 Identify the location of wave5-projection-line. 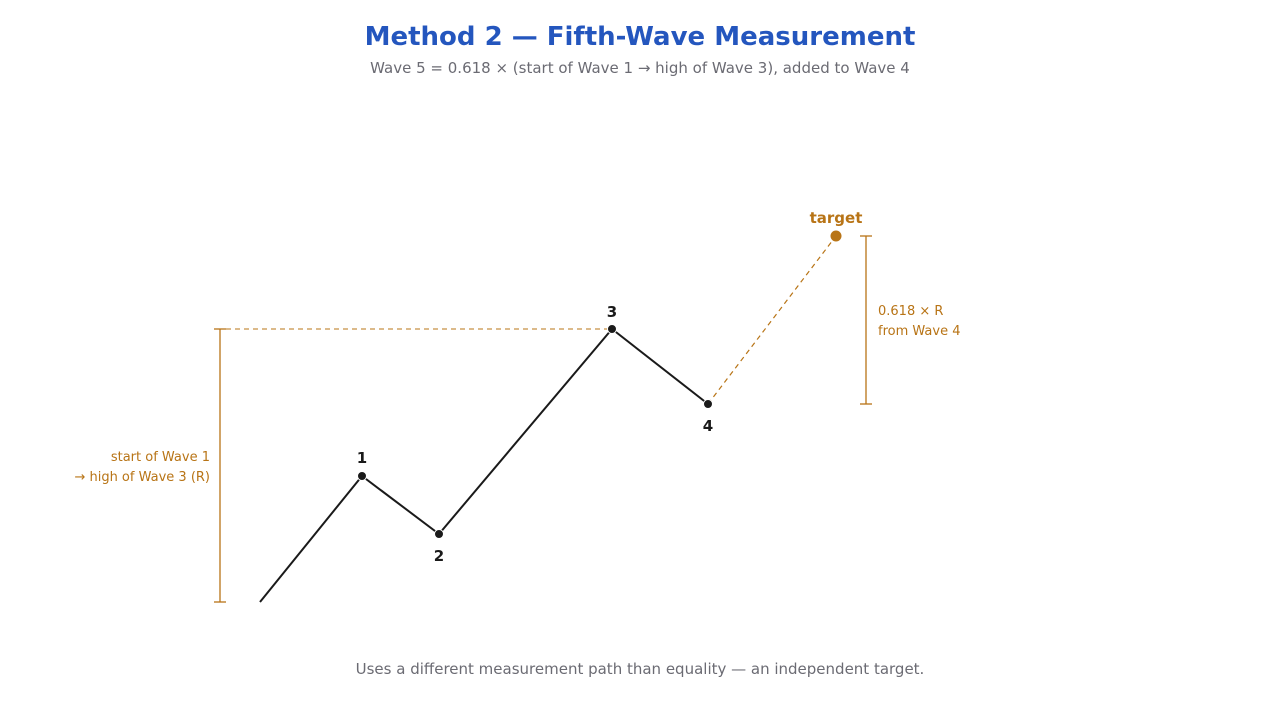
(772, 320).